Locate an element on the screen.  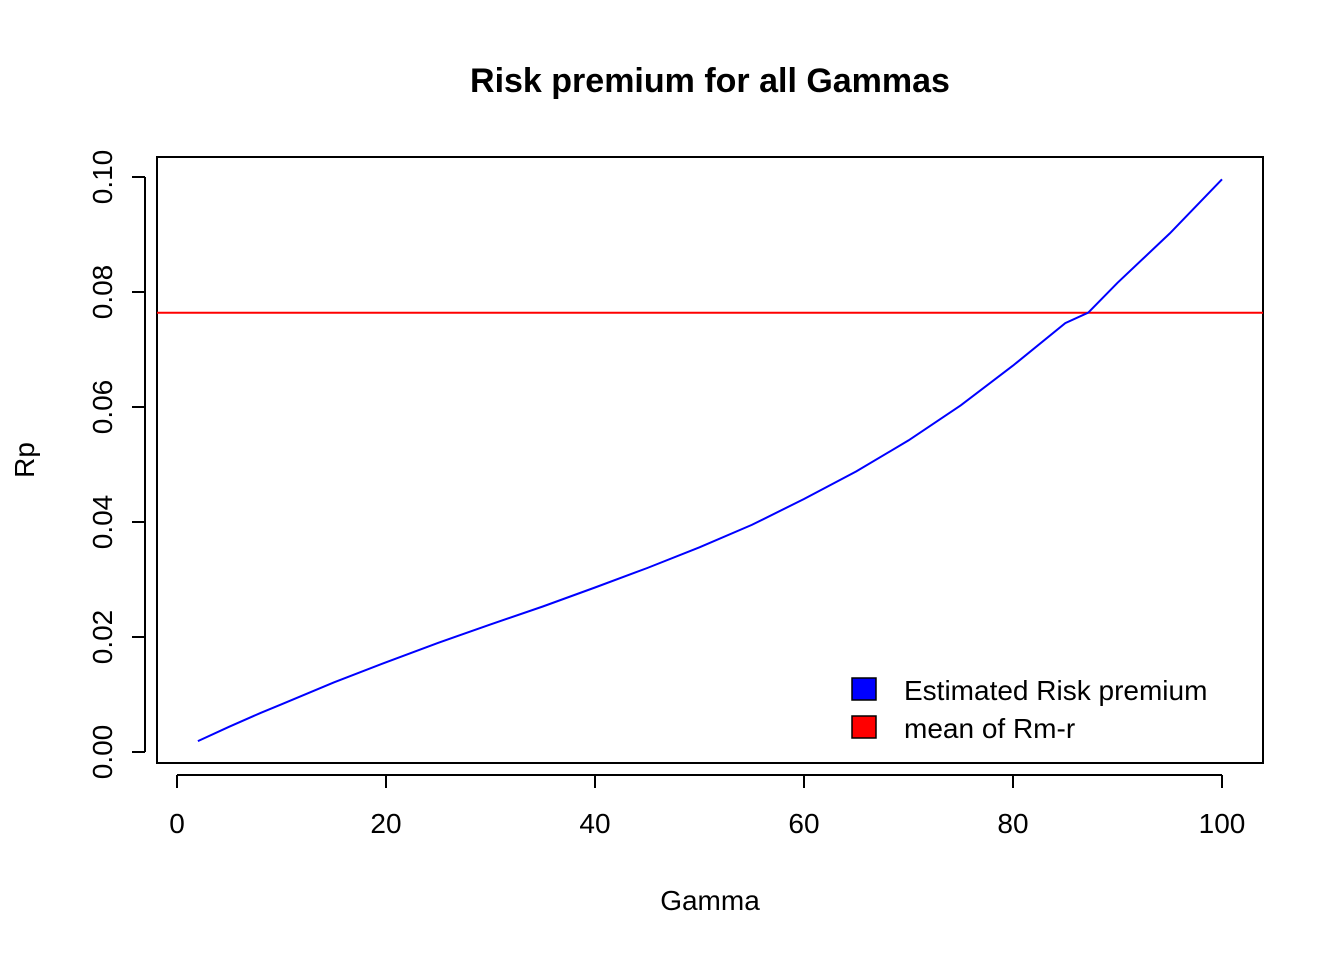
x-tick-label: 40 is located at coordinates (594, 823).